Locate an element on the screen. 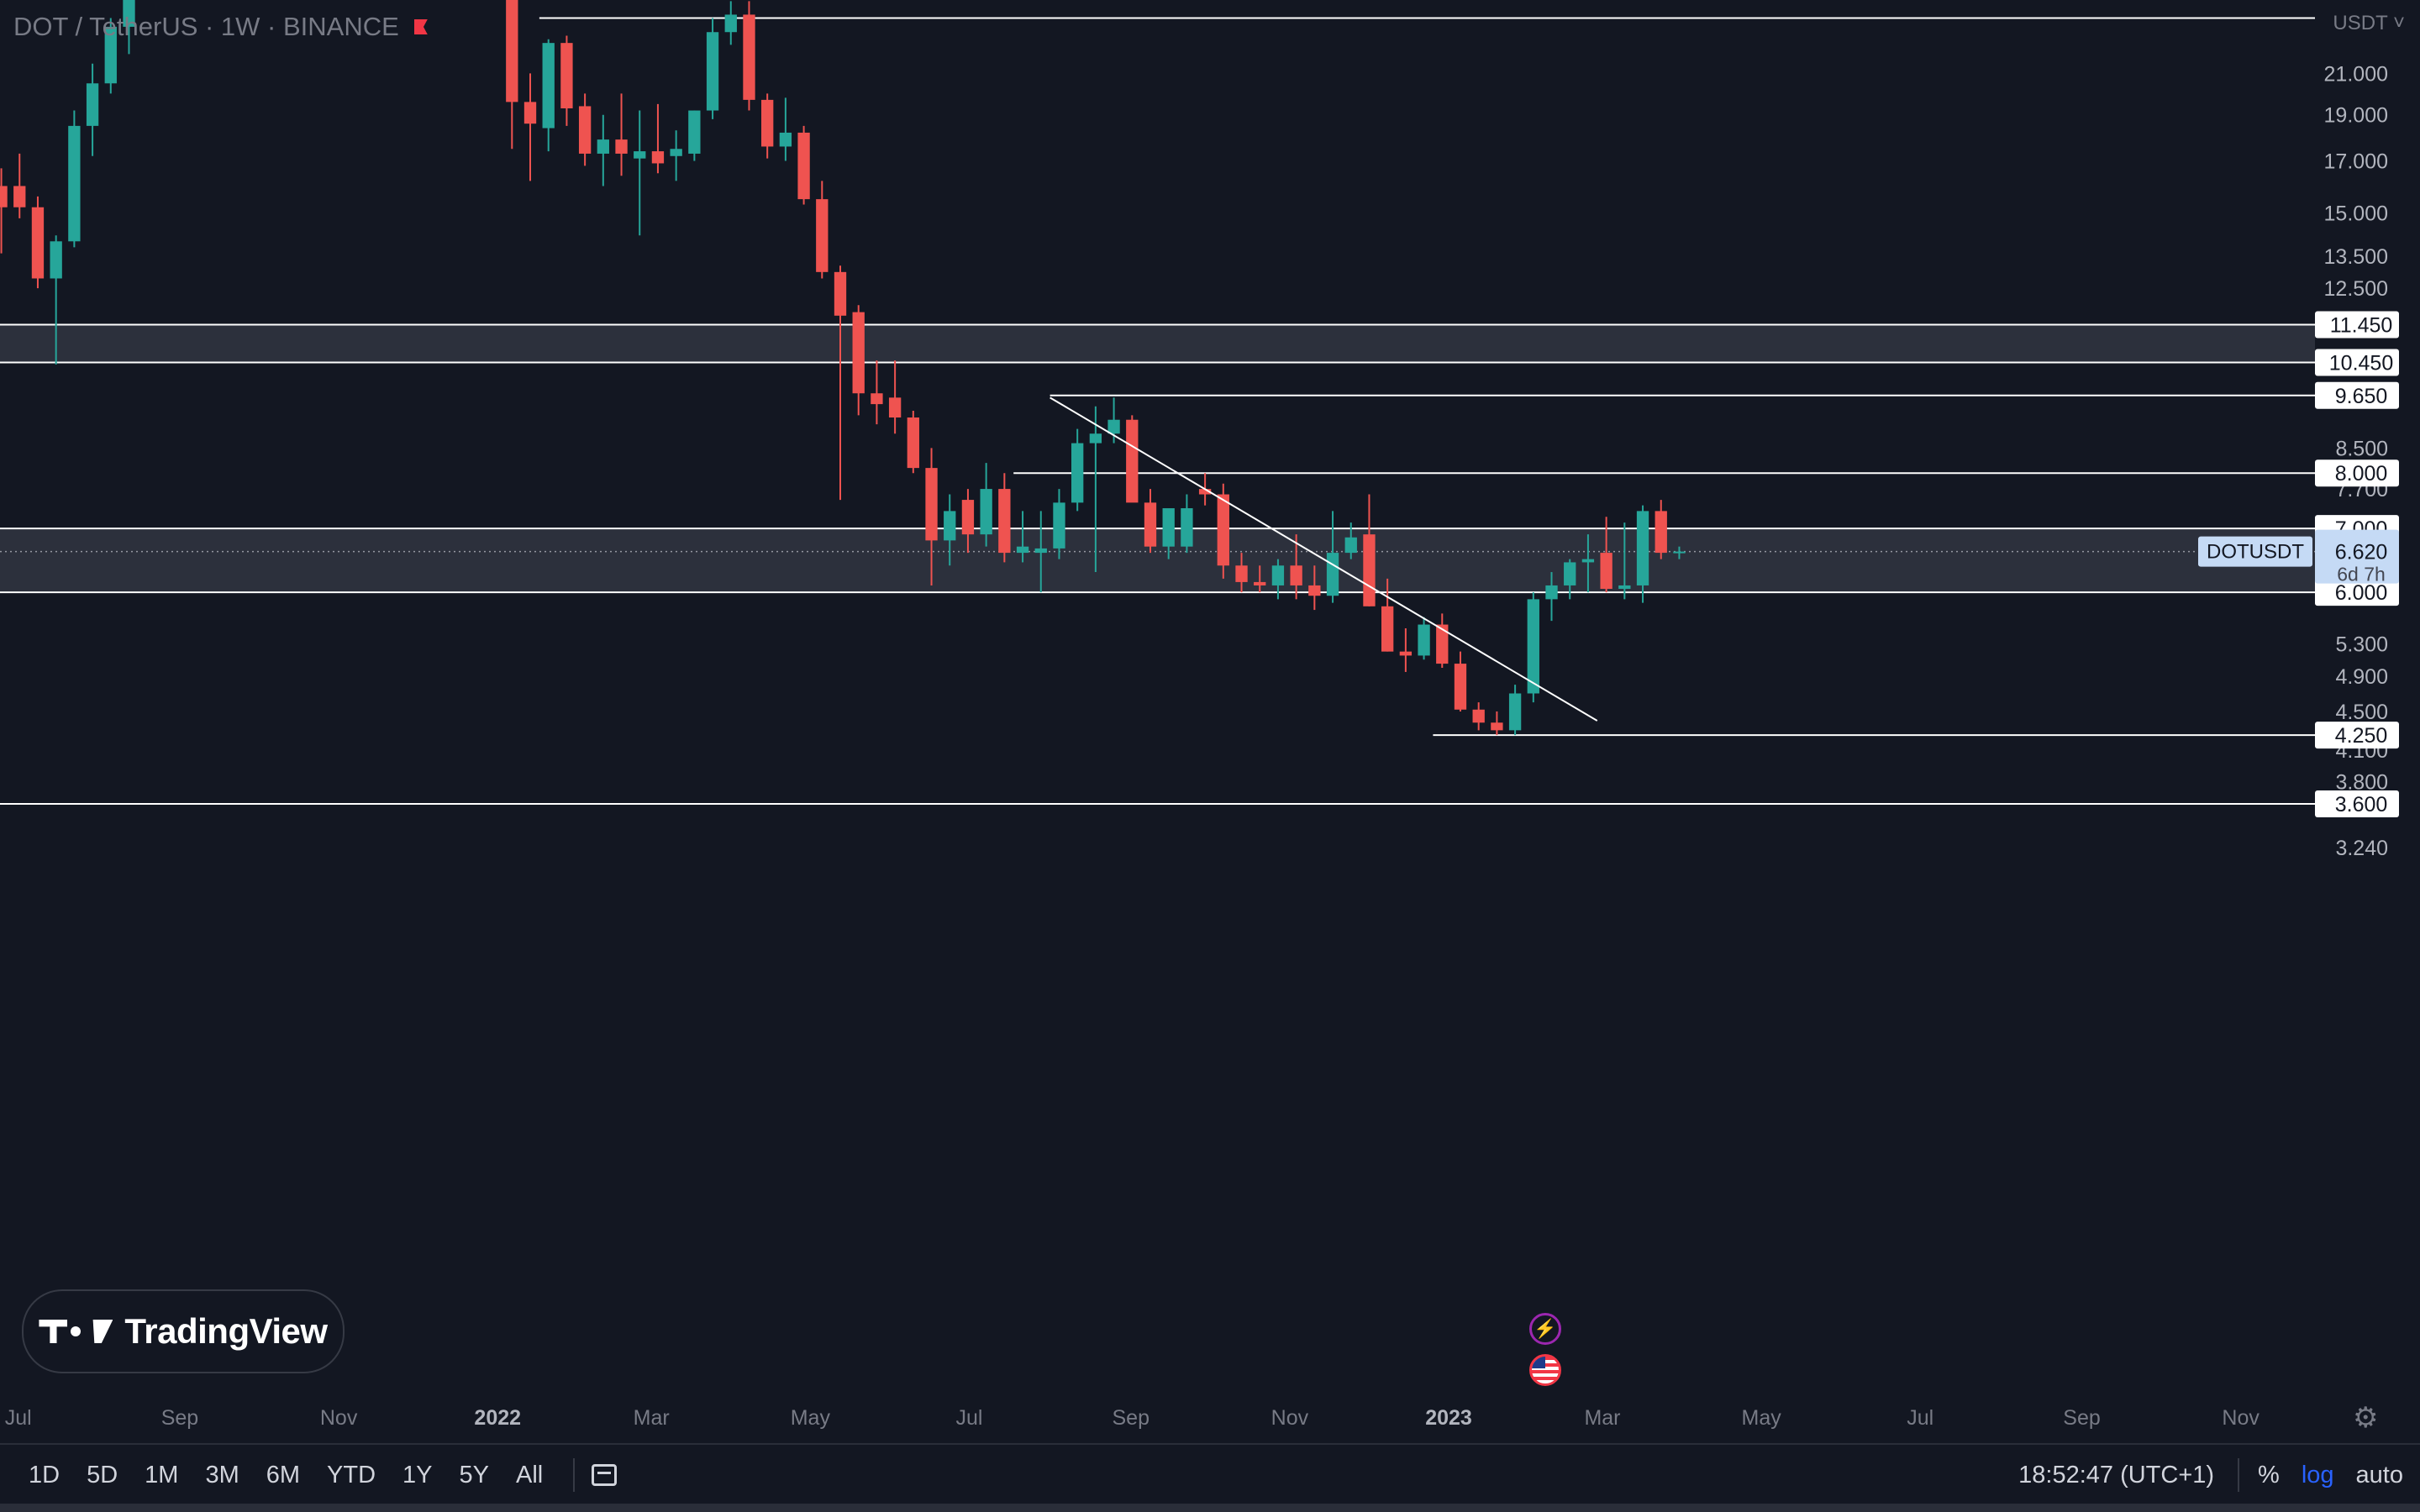 The height and width of the screenshot is (1512, 2420). range-buttons: 1D 5D 1M 3M 6M YTD 1Y 5Y All is located at coordinates (285, 1475).